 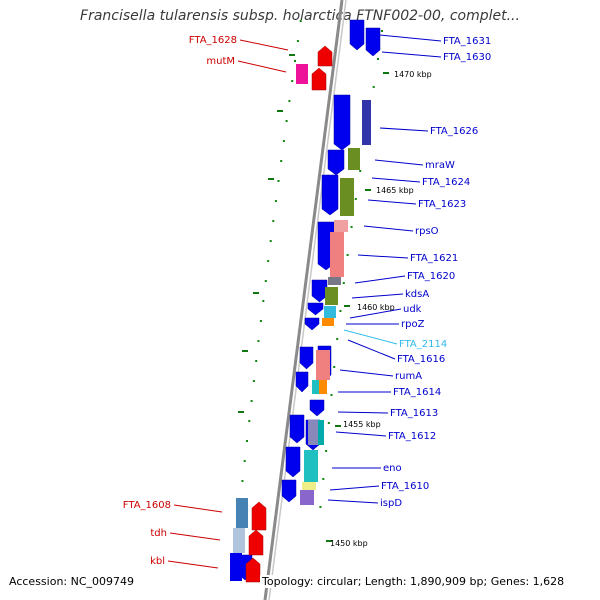 I want to click on gene-label: FTA_2114, so click(x=423, y=344).